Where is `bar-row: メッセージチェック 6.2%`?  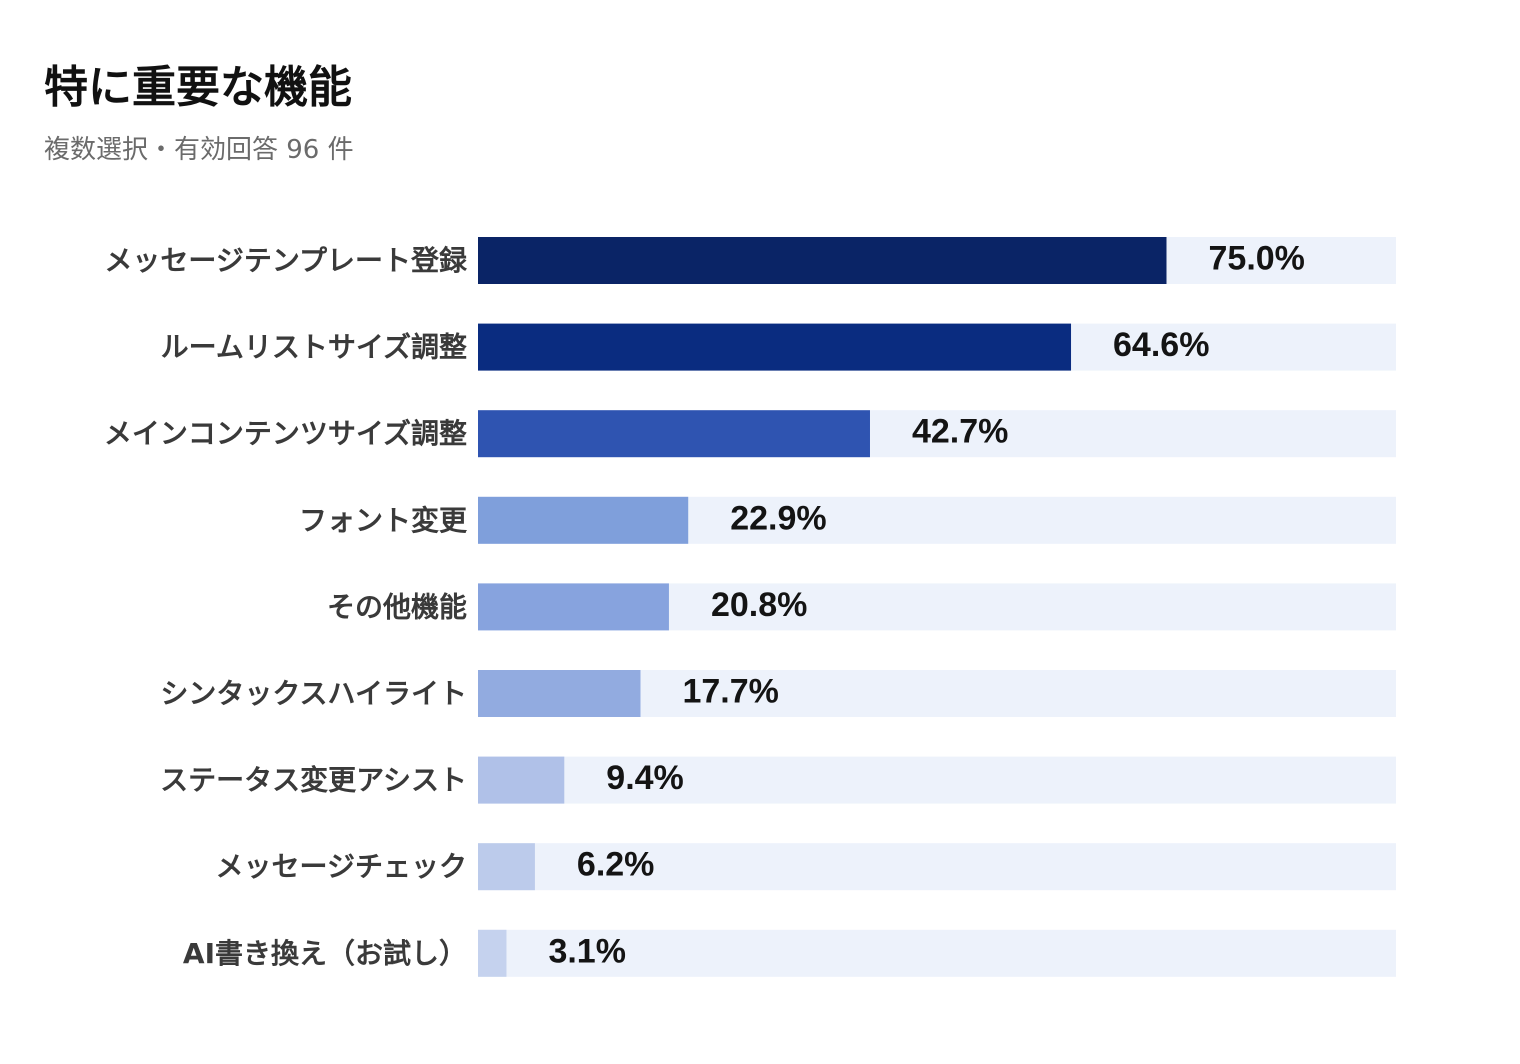
bar-row: メッセージチェック 6.2% is located at coordinates (806, 867).